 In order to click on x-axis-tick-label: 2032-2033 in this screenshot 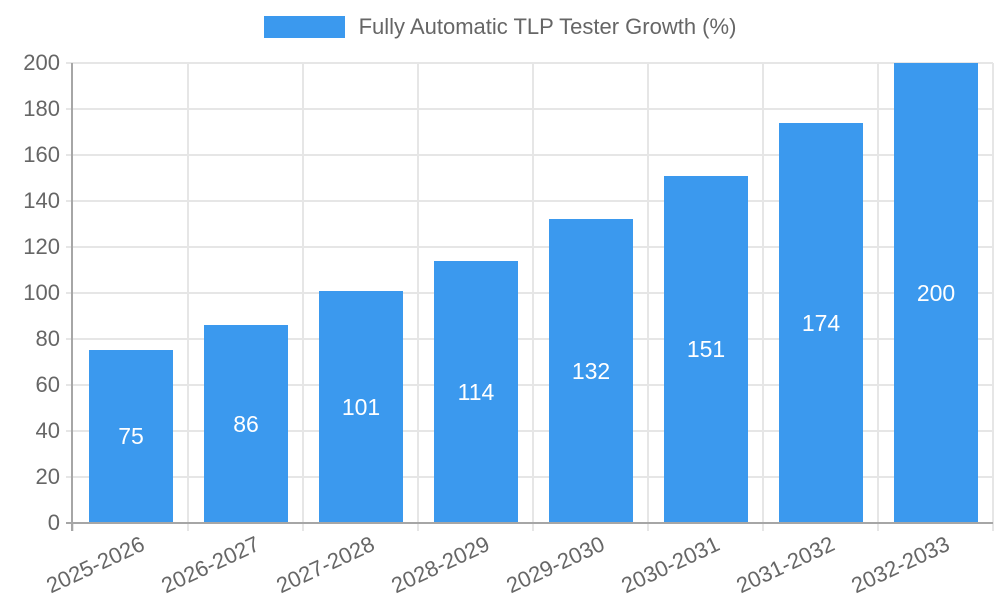, I will do `click(900, 565)`.